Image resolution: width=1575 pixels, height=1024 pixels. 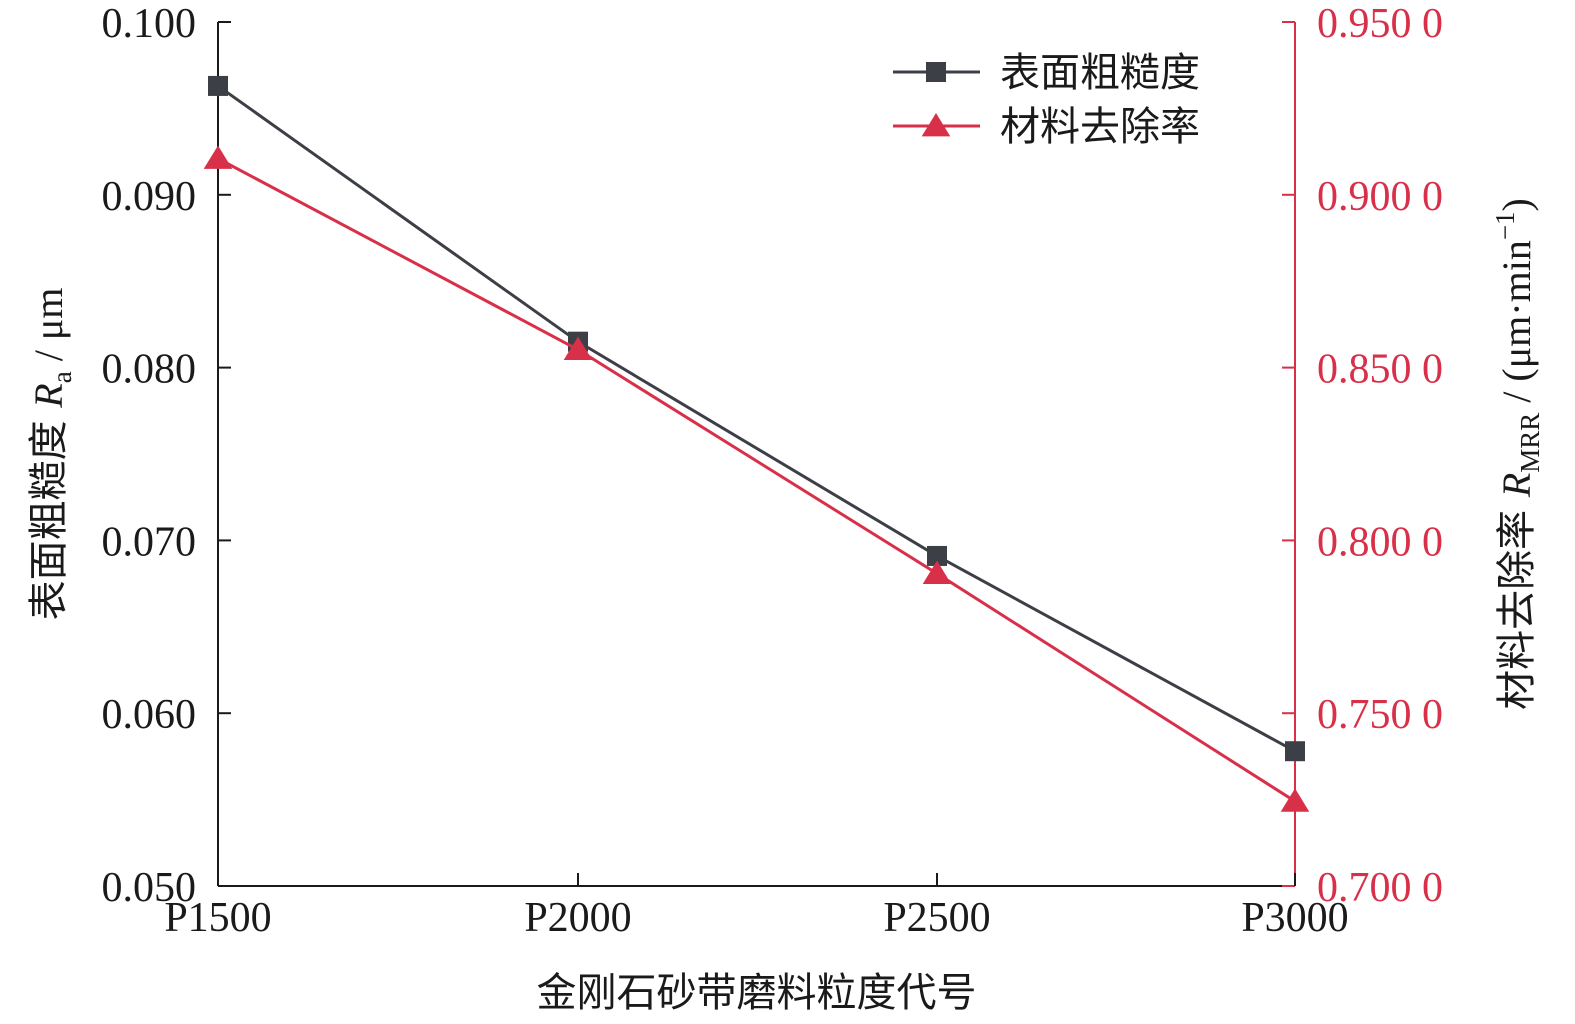 I want to click on x-tick-label: P1500, so click(x=217, y=918).